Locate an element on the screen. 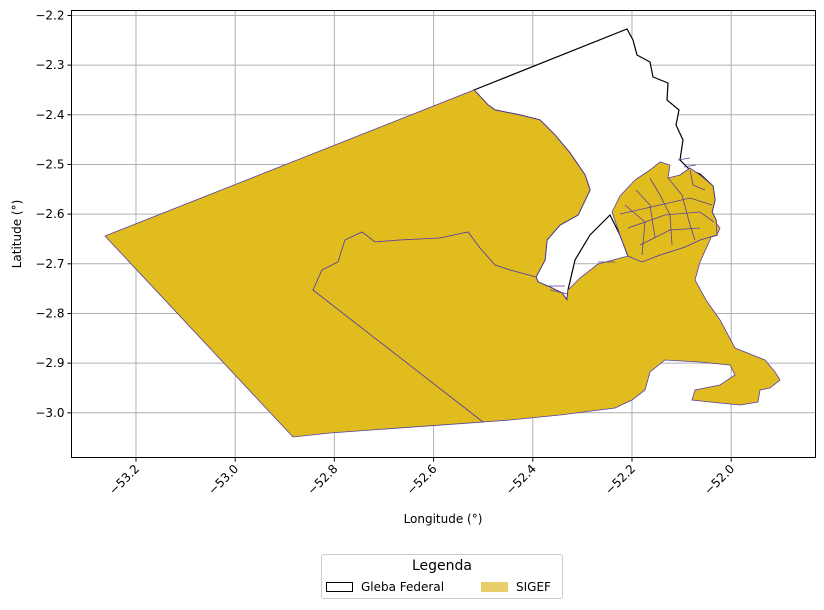 The width and height of the screenshot is (824, 610). legend-label-gleba-federal: Gleba Federal is located at coordinates (402, 587).